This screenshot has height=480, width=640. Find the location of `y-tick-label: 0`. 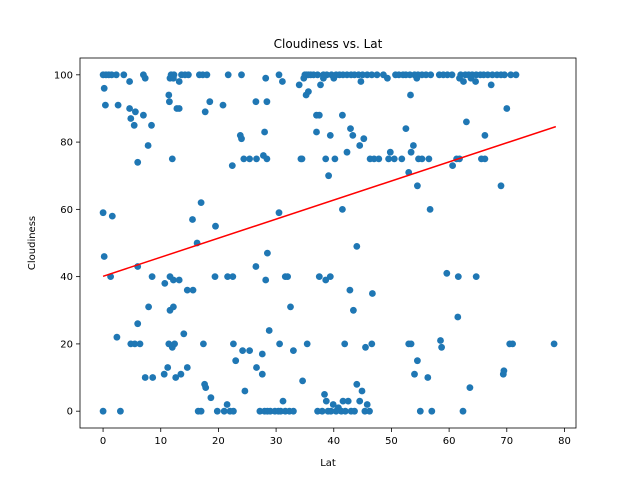

y-tick-label: 0 is located at coordinates (70, 412).